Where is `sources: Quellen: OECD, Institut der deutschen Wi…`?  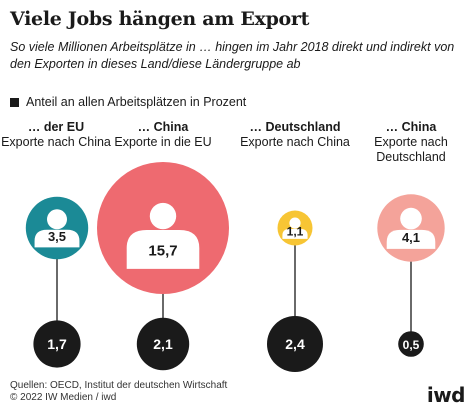
sources: Quellen: OECD, Institut der deutschen Wi… is located at coordinates (118, 392).